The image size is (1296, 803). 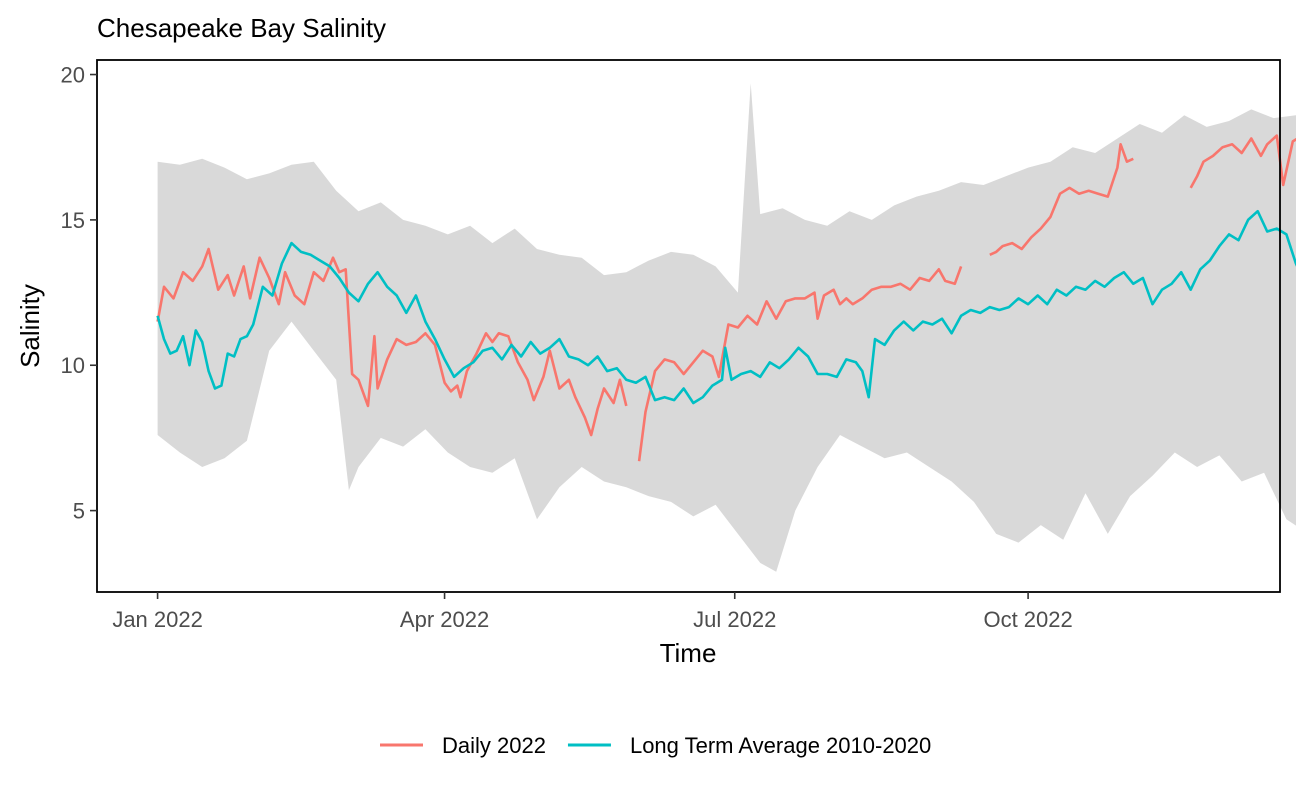 I want to click on y-axis-title: Salinity, so click(x=30, y=326).